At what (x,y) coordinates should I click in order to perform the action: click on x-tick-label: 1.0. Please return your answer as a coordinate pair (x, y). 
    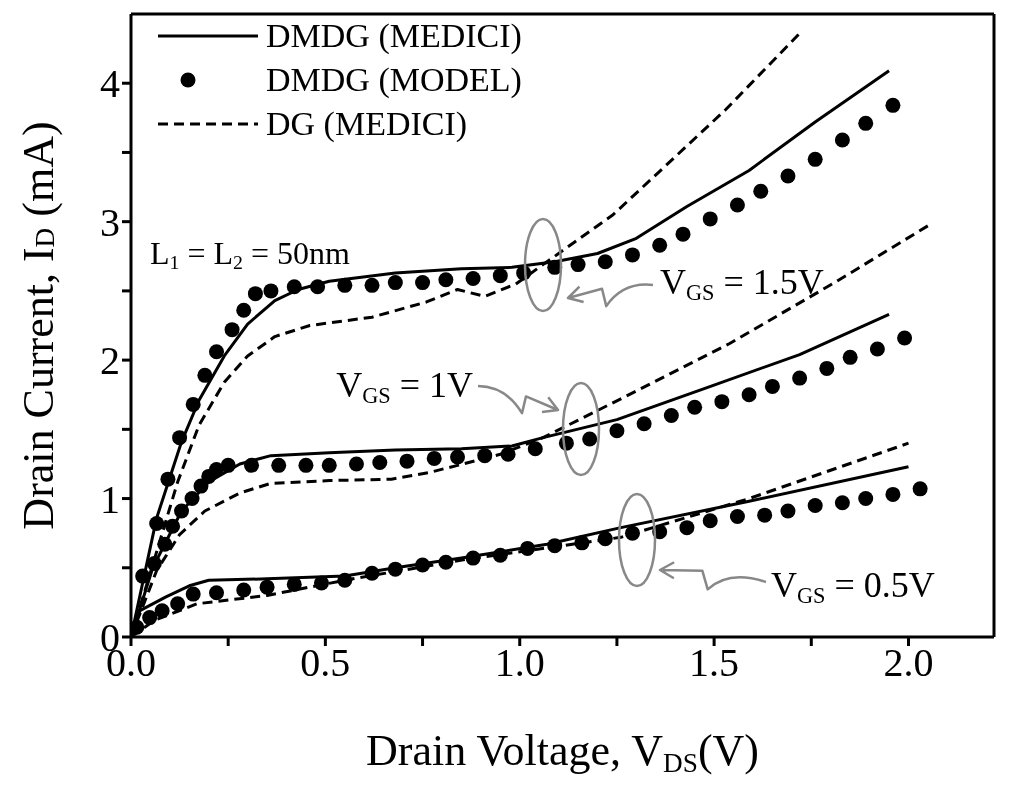
    Looking at the image, I should click on (519, 663).